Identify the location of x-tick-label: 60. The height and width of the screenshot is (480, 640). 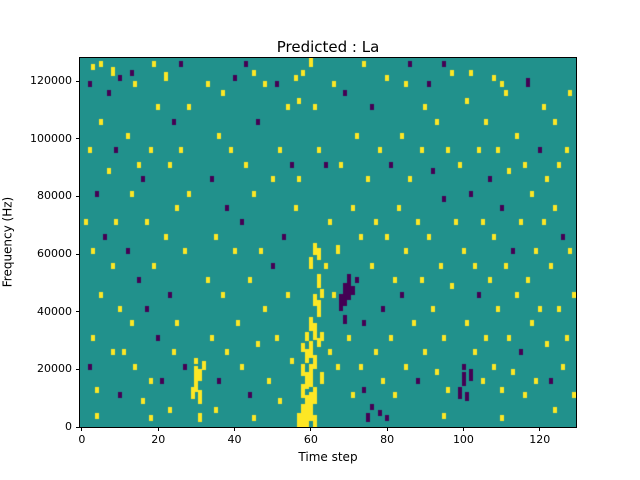
(310, 439).